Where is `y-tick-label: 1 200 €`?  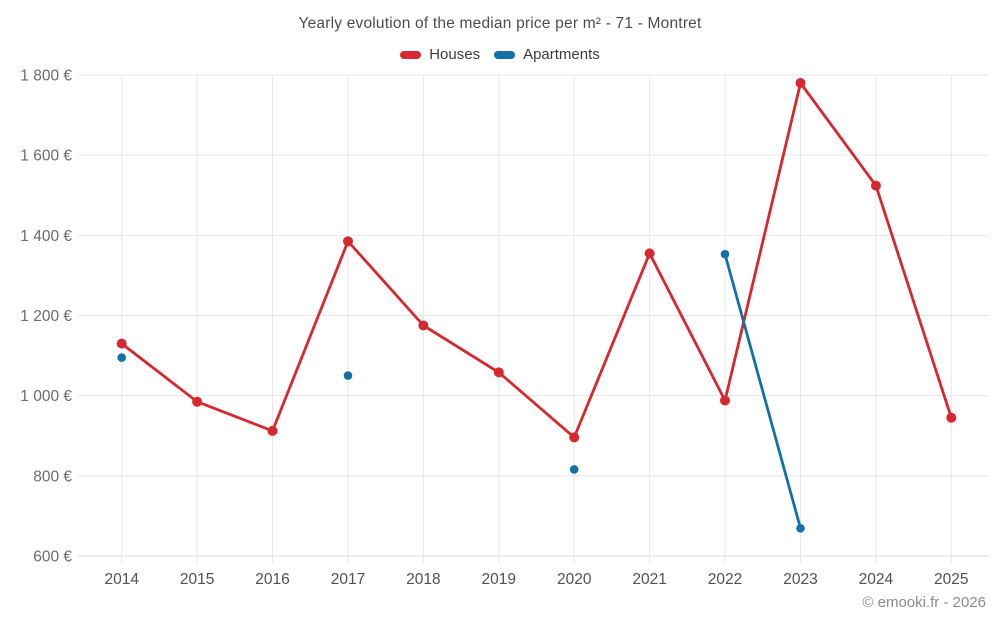
y-tick-label: 1 200 € is located at coordinates (46, 316).